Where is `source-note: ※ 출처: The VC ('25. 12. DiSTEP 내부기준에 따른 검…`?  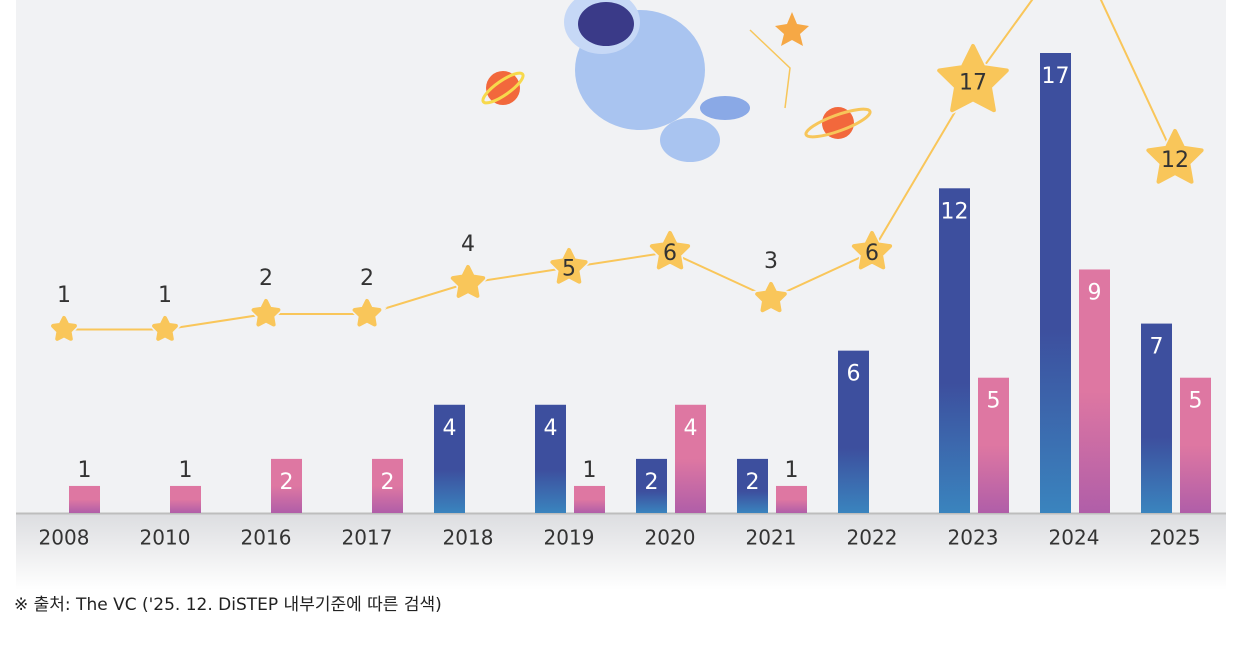 source-note: ※ 출처: The VC ('25. 12. DiSTEP 내부기준에 따른 검… is located at coordinates (228, 605).